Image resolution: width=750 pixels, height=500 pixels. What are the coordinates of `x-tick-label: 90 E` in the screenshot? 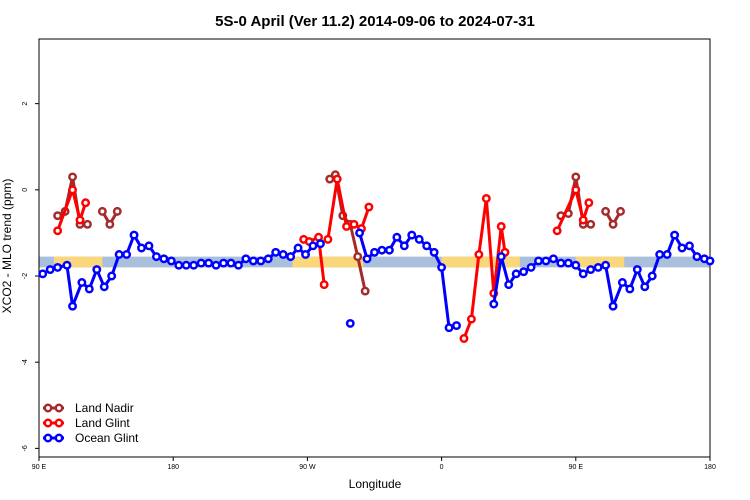 It's located at (39, 467).